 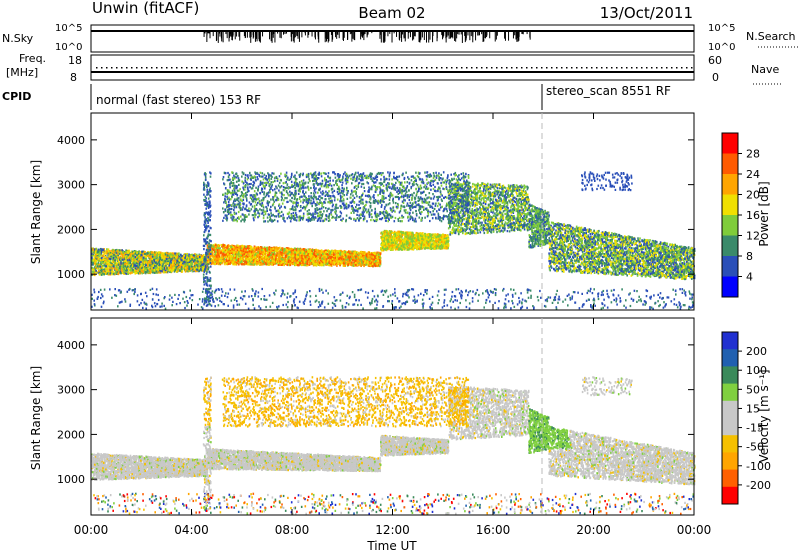 What do you see at coordinates (771, 36) in the screenshot?
I see `nsearch-label: N.Search` at bounding box center [771, 36].